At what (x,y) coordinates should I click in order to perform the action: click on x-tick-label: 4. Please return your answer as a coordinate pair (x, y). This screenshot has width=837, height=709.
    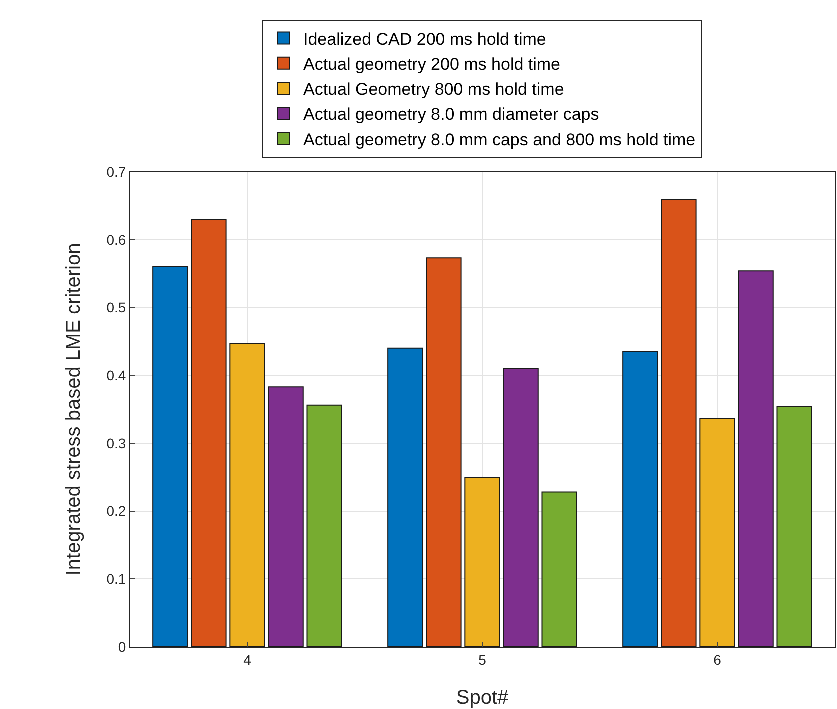
    Looking at the image, I should click on (248, 660).